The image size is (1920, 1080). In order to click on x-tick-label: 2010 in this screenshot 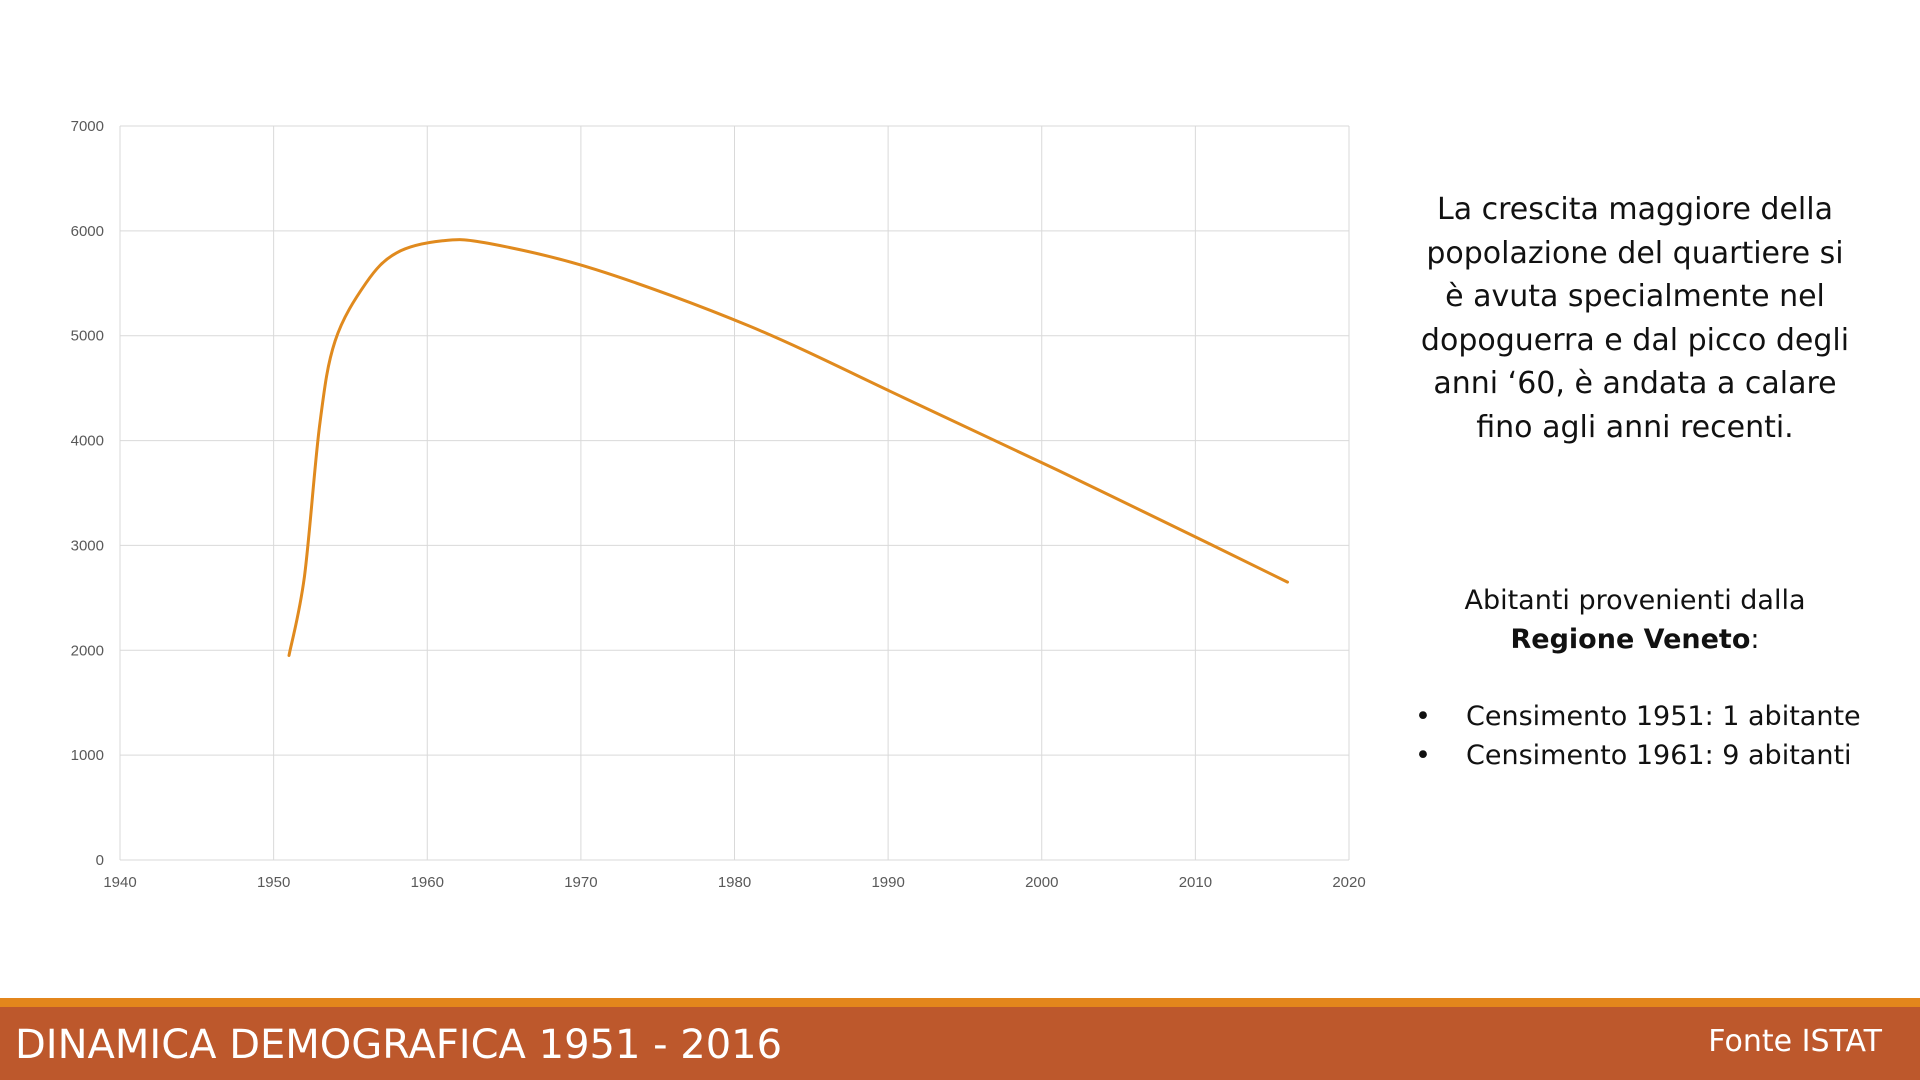, I will do `click(1195, 882)`.